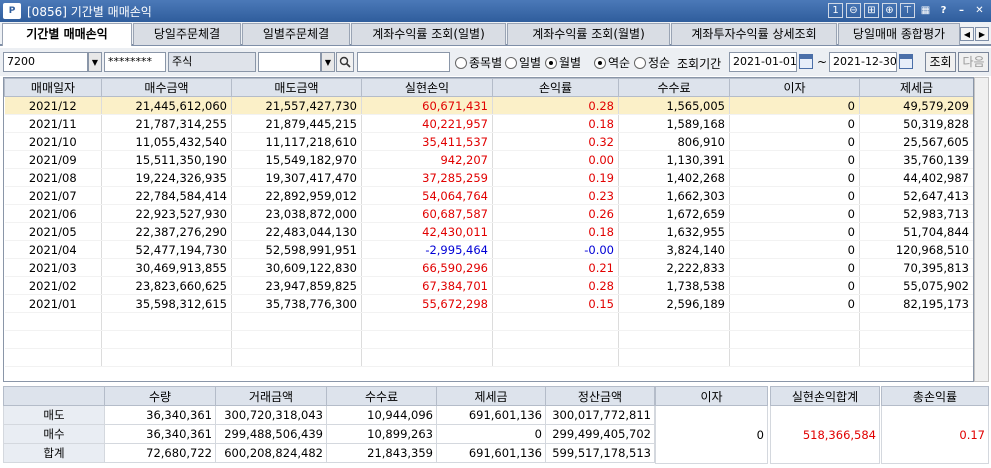  I want to click on pin-icon: ⊤, so click(907, 10).